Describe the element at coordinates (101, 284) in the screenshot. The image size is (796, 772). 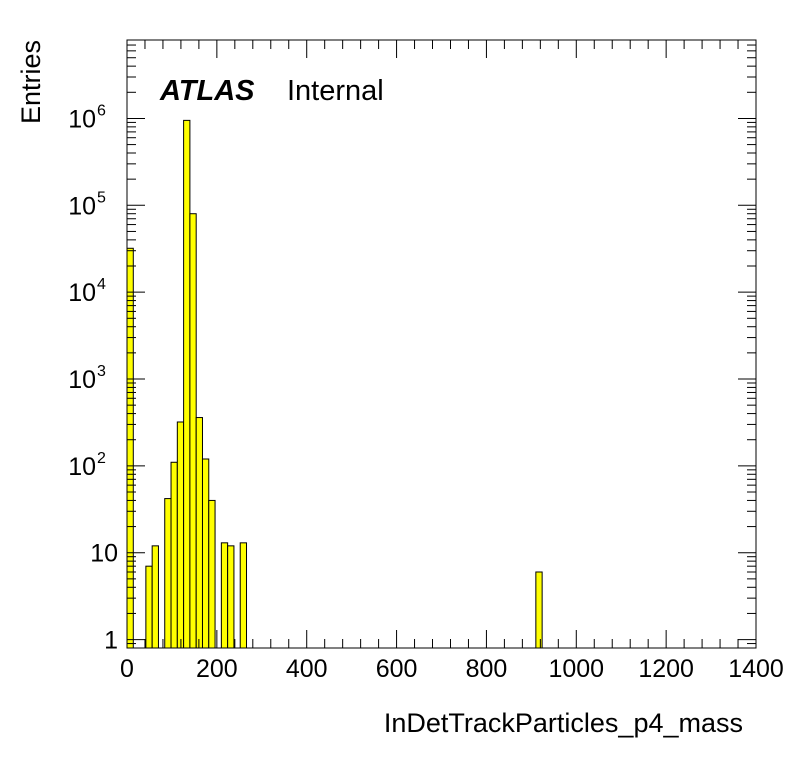
I see `y-tick-exponent: 4` at that location.